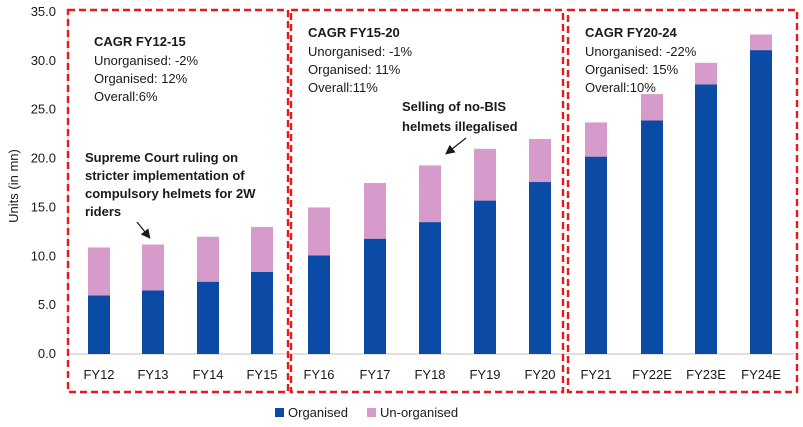 The height and width of the screenshot is (427, 803). Describe the element at coordinates (153, 267) in the screenshot. I see `bar-unorganised-fy13` at that location.